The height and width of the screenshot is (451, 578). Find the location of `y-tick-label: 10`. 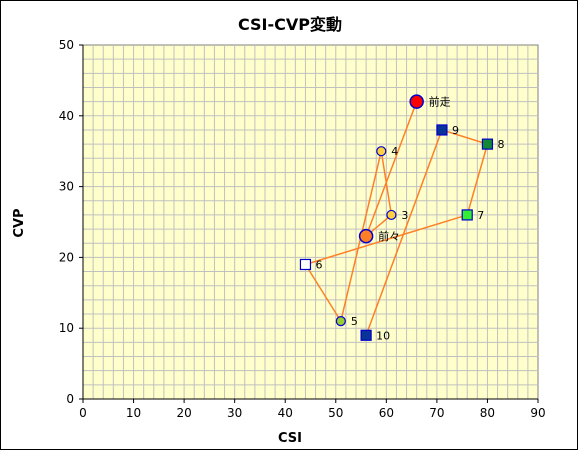

y-tick-label: 10 is located at coordinates (66, 328).